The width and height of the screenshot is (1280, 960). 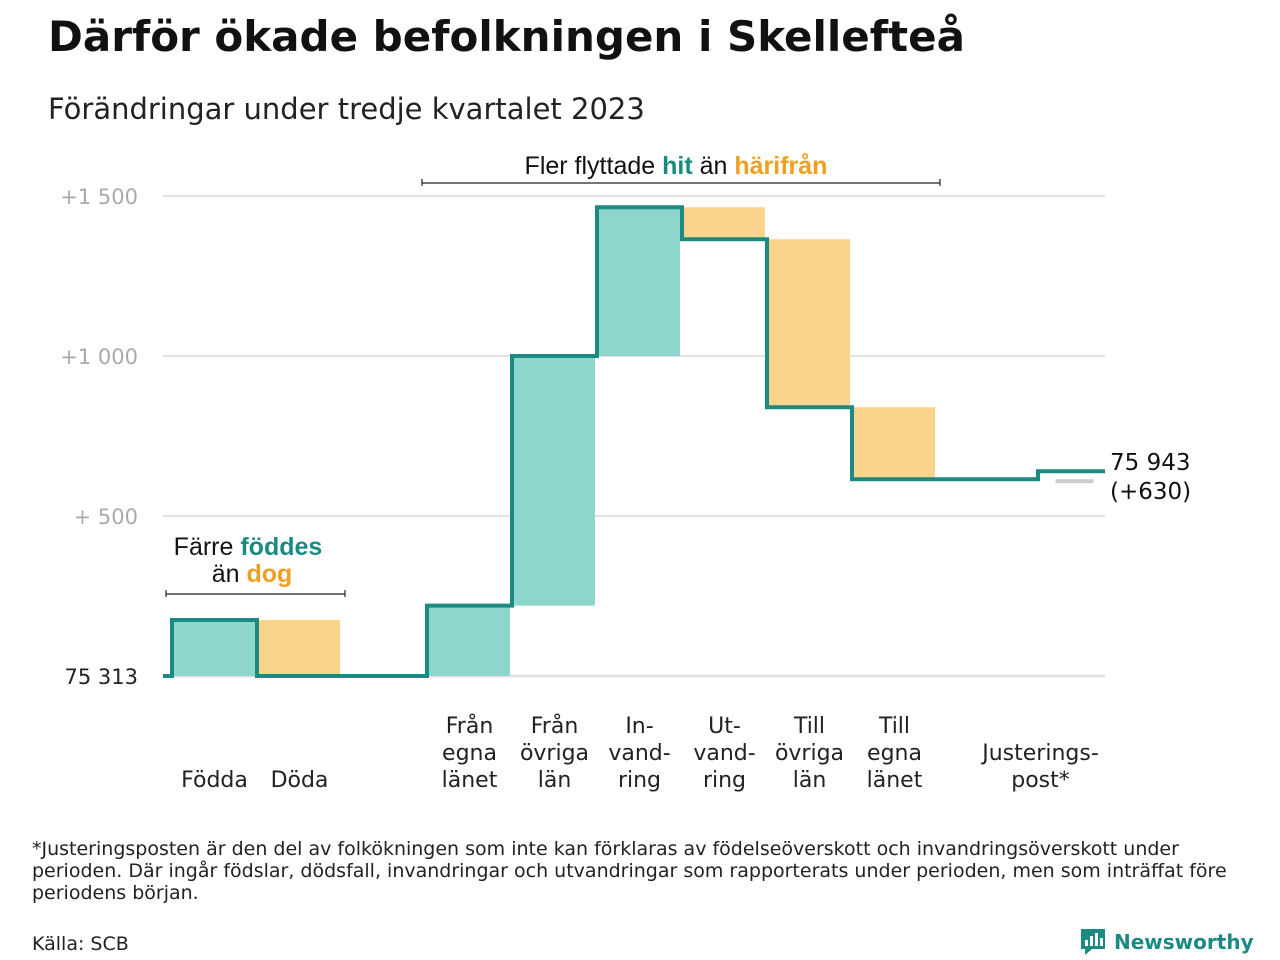 I want to click on end-value-label: 75 943 (+630), so click(x=1150, y=477).